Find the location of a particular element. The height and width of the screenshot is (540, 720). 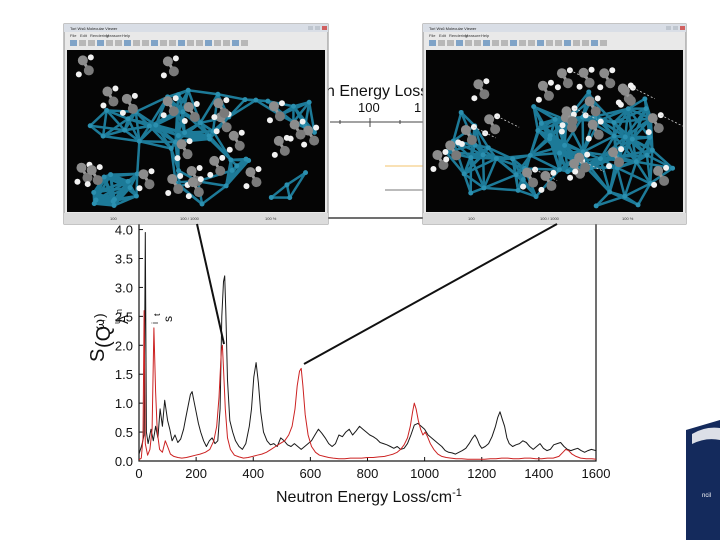

background-tick-label: 100 is located at coordinates (369, 107).